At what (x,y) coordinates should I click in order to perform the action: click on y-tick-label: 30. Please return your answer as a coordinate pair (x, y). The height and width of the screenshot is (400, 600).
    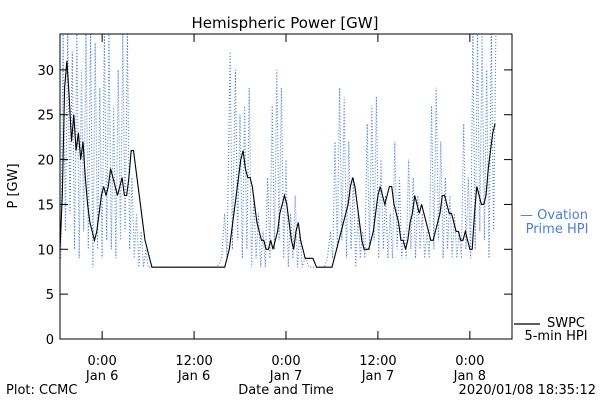
    Looking at the image, I should click on (45, 71).